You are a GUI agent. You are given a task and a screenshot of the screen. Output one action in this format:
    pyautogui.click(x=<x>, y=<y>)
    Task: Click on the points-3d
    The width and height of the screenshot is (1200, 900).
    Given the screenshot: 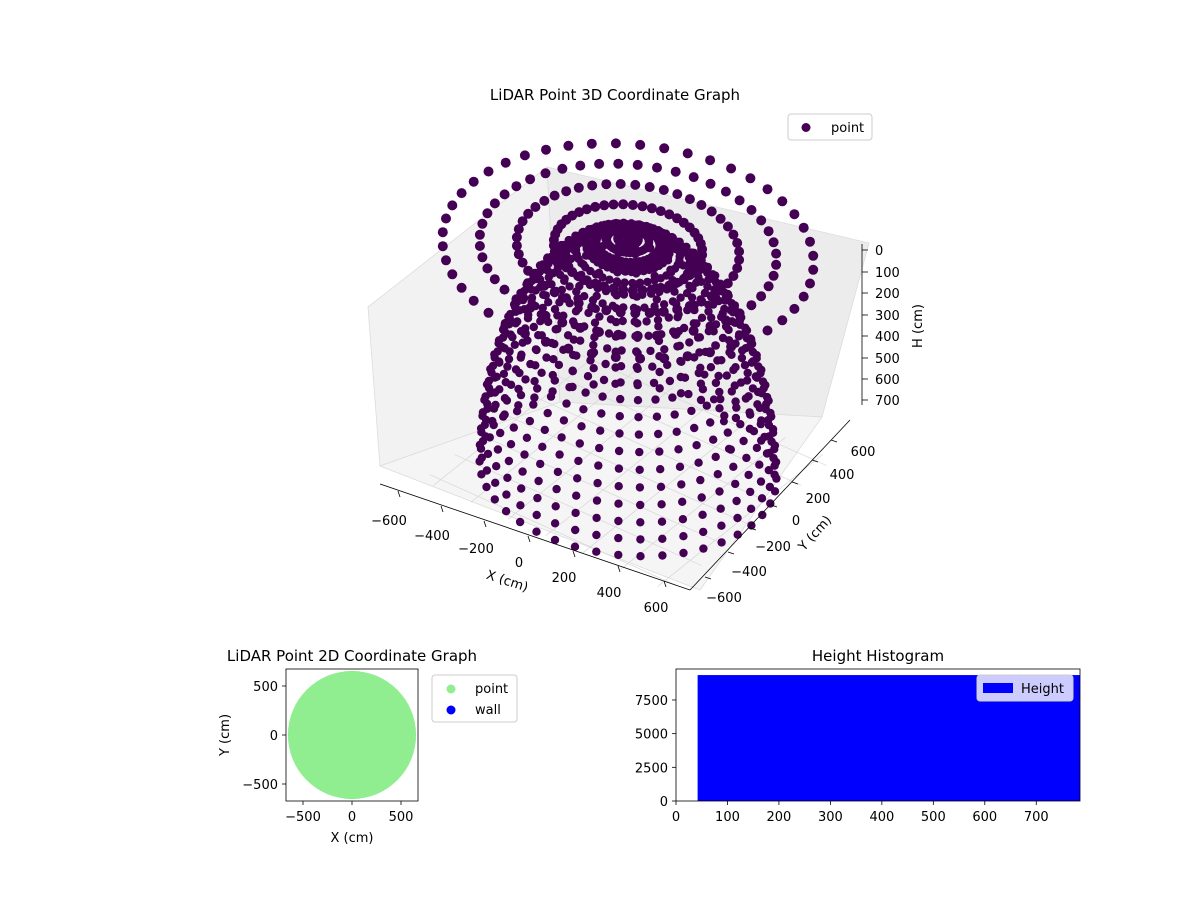 What is the action you would take?
    pyautogui.click(x=628, y=349)
    